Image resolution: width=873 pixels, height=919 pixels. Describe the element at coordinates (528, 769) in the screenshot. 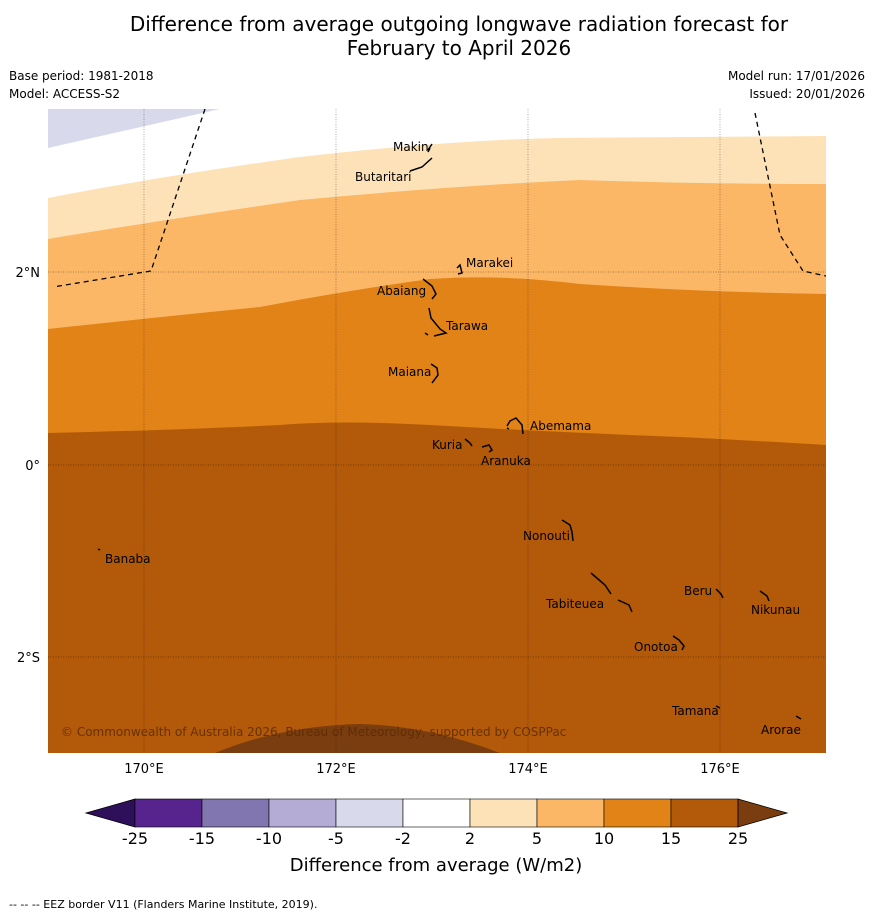

I see `x-tick-174e: 174°E` at that location.